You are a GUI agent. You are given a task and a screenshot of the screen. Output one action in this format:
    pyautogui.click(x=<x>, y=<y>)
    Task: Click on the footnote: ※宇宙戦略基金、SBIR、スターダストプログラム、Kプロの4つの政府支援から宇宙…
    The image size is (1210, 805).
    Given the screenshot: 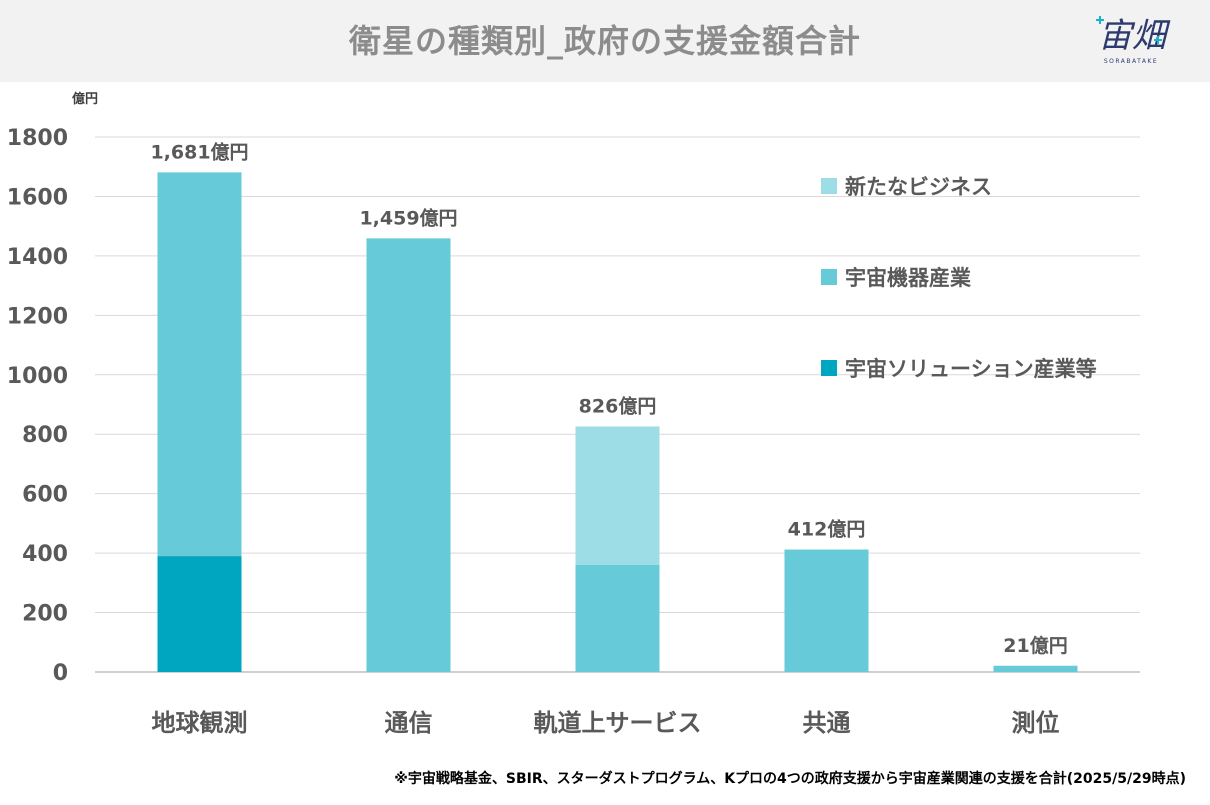 What is the action you would take?
    pyautogui.click(x=790, y=779)
    